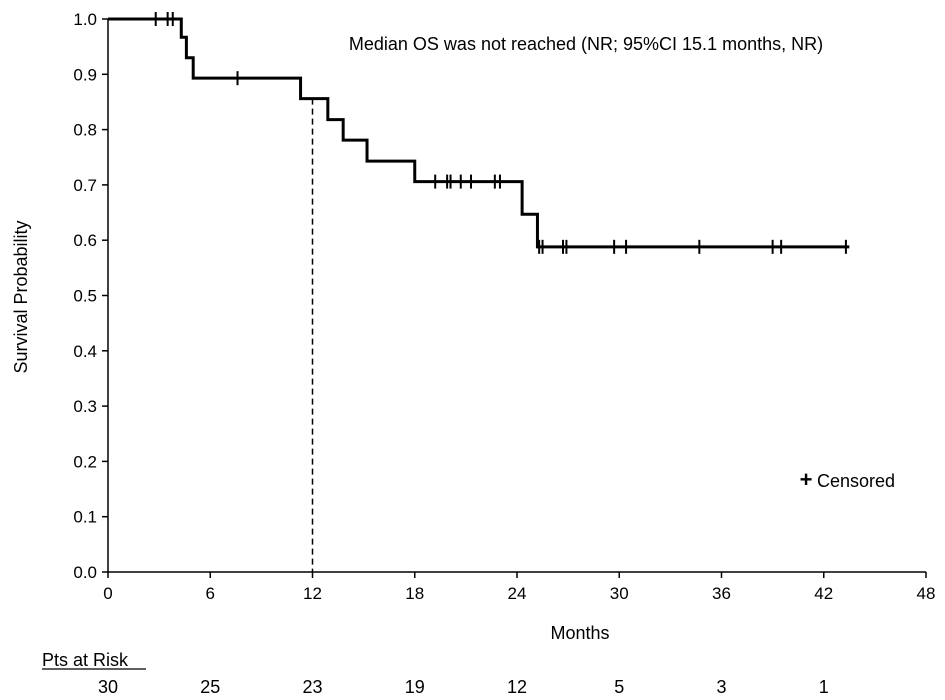  What do you see at coordinates (579, 633) in the screenshot?
I see `x-axis-title: Months` at bounding box center [579, 633].